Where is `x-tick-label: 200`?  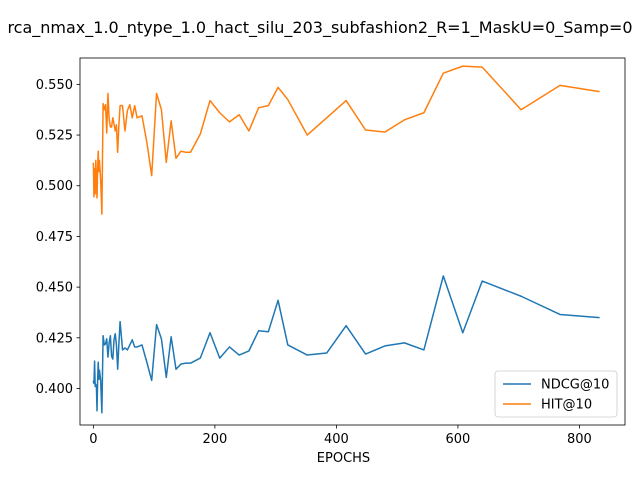
x-tick-label: 200 is located at coordinates (214, 439).